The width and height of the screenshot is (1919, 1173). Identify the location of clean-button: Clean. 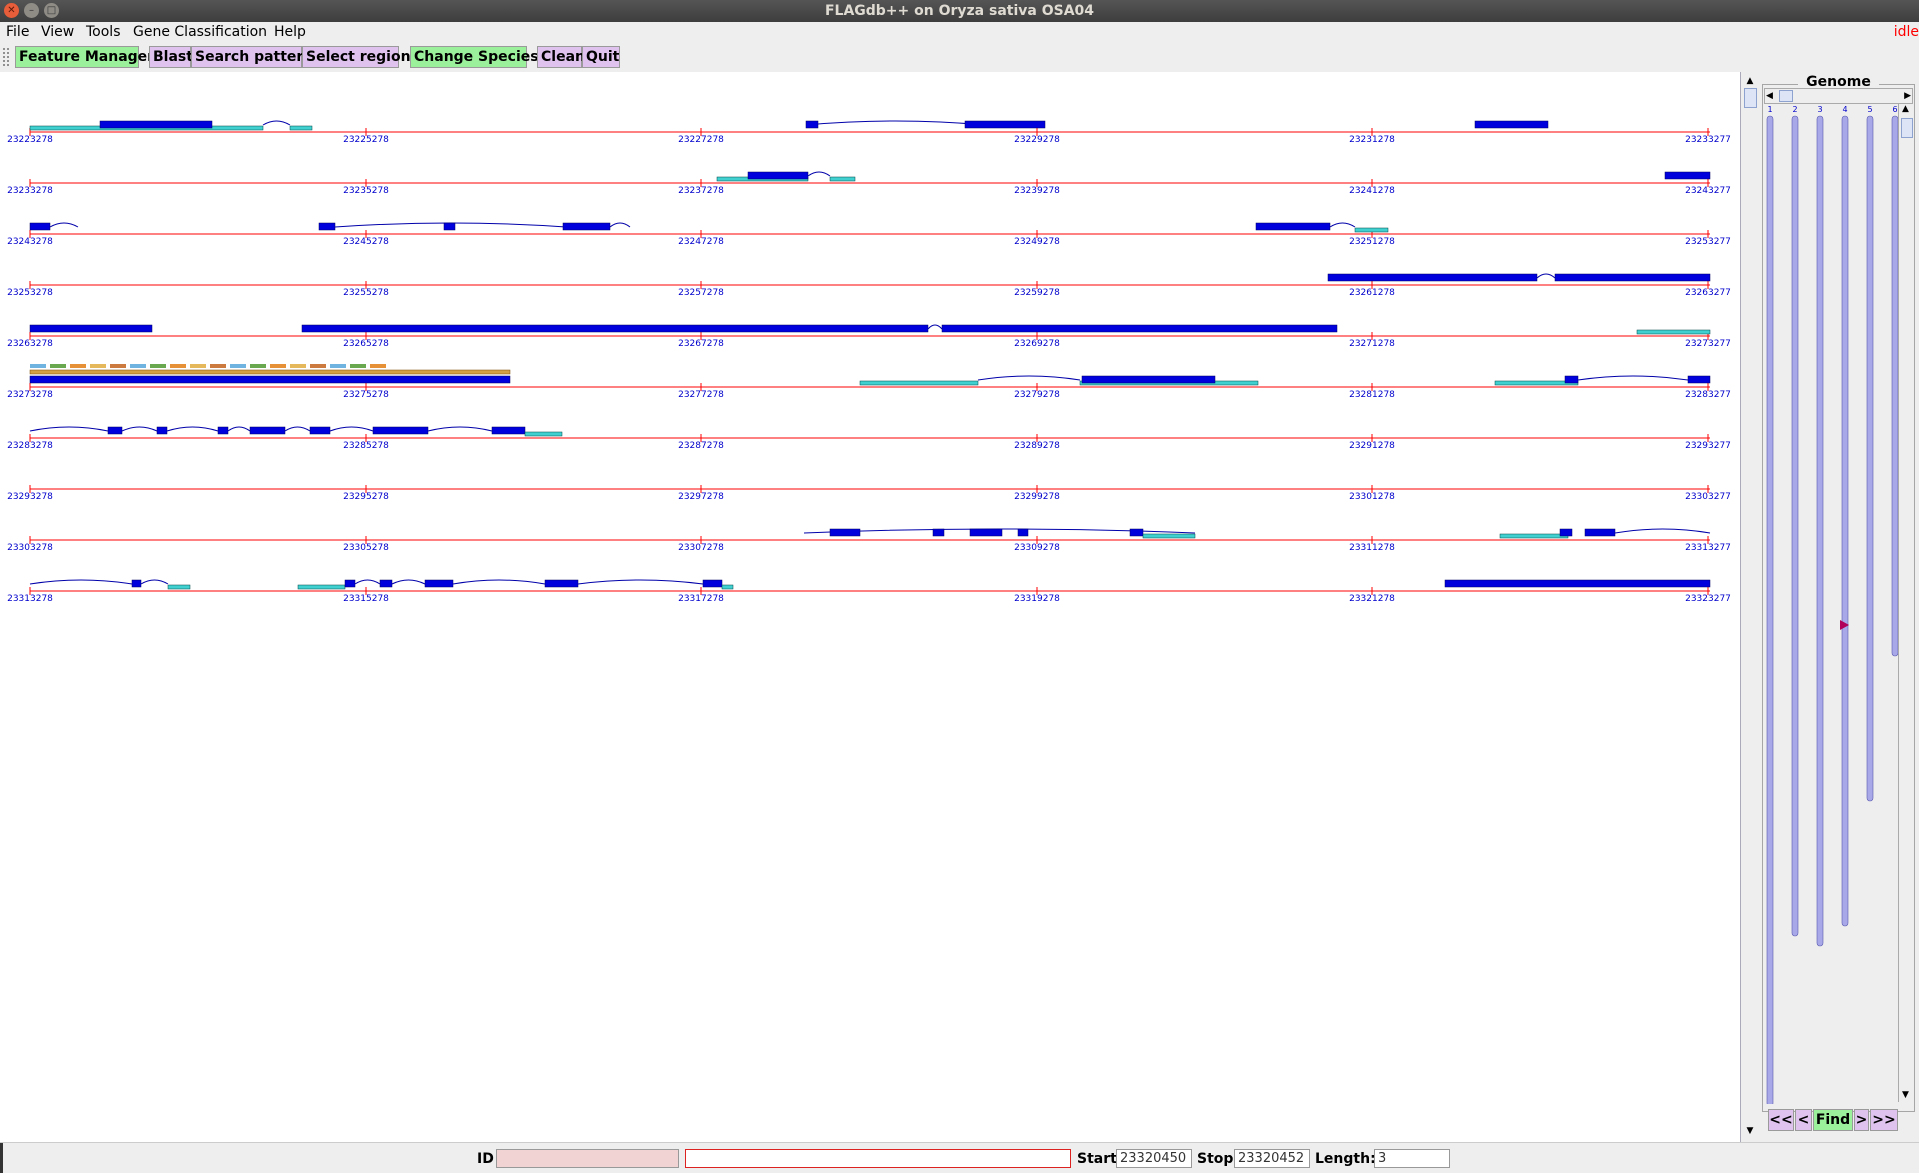
(561, 57).